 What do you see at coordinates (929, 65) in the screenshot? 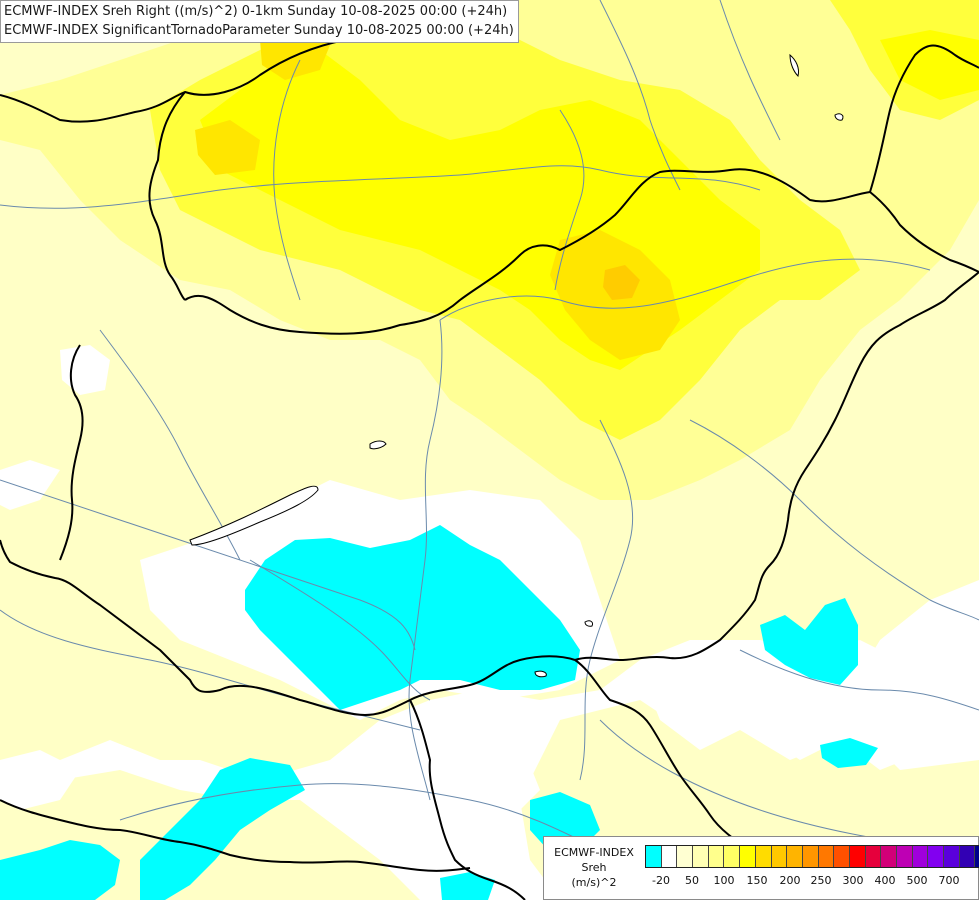
I see `sreh-field-bright-yellow-east` at bounding box center [929, 65].